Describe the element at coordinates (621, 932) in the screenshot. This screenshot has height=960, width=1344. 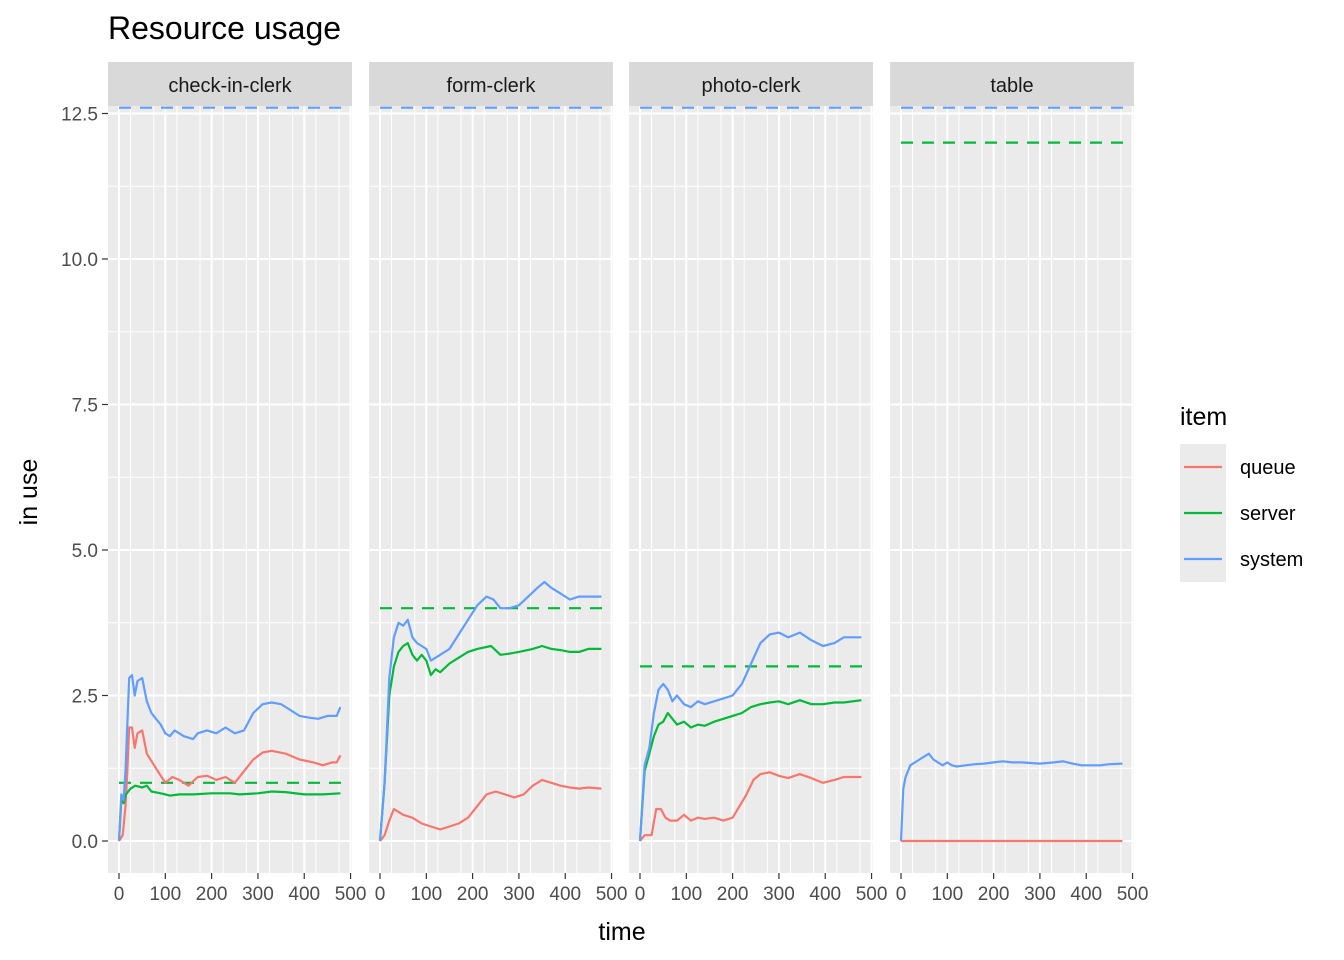
I see `x-axis-title: time` at that location.